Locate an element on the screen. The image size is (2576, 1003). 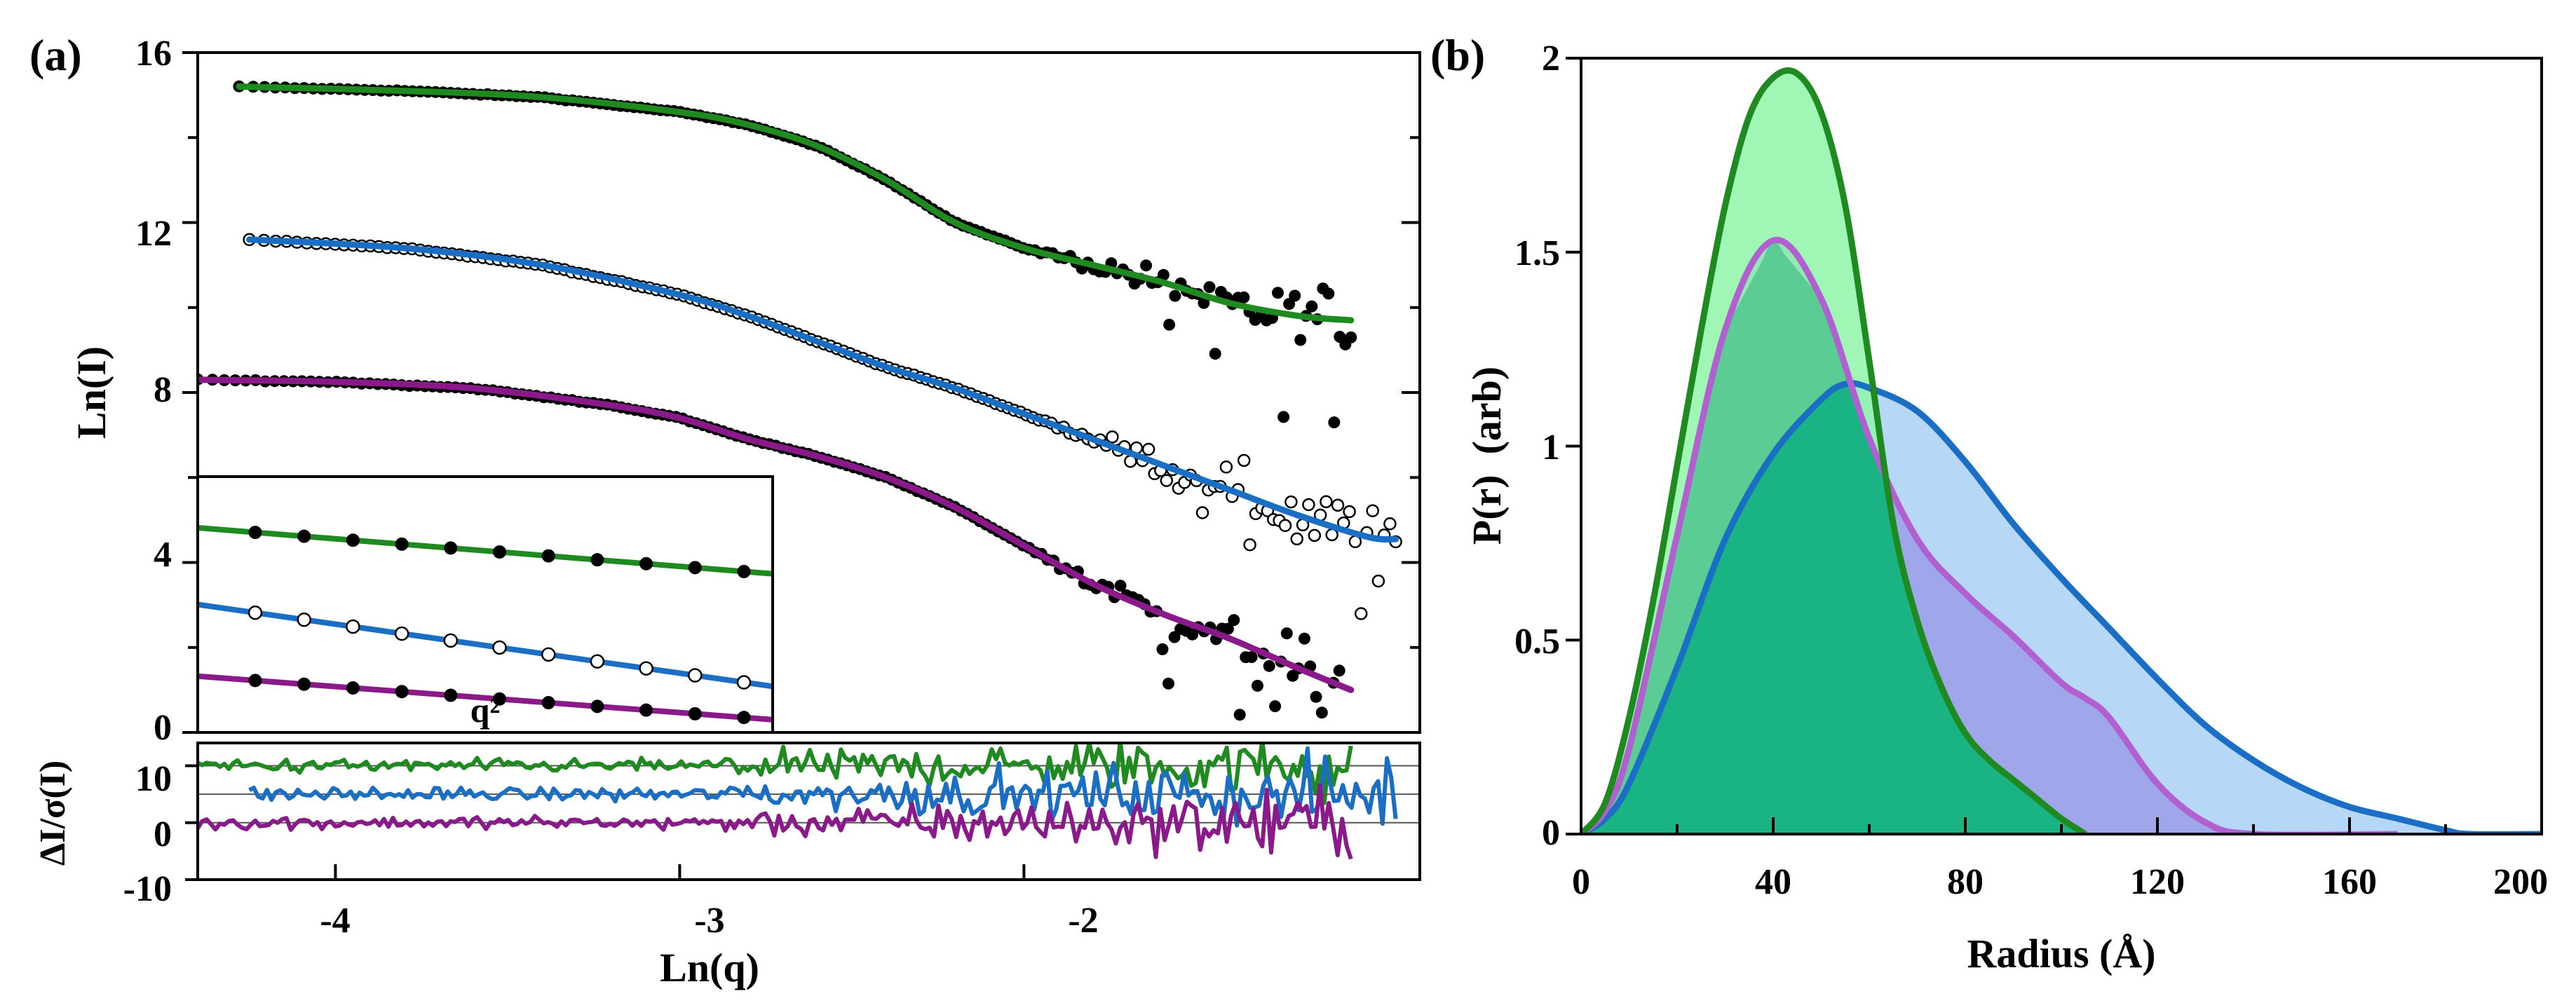
overlap-area-purple-green is located at coordinates (1833, 537).